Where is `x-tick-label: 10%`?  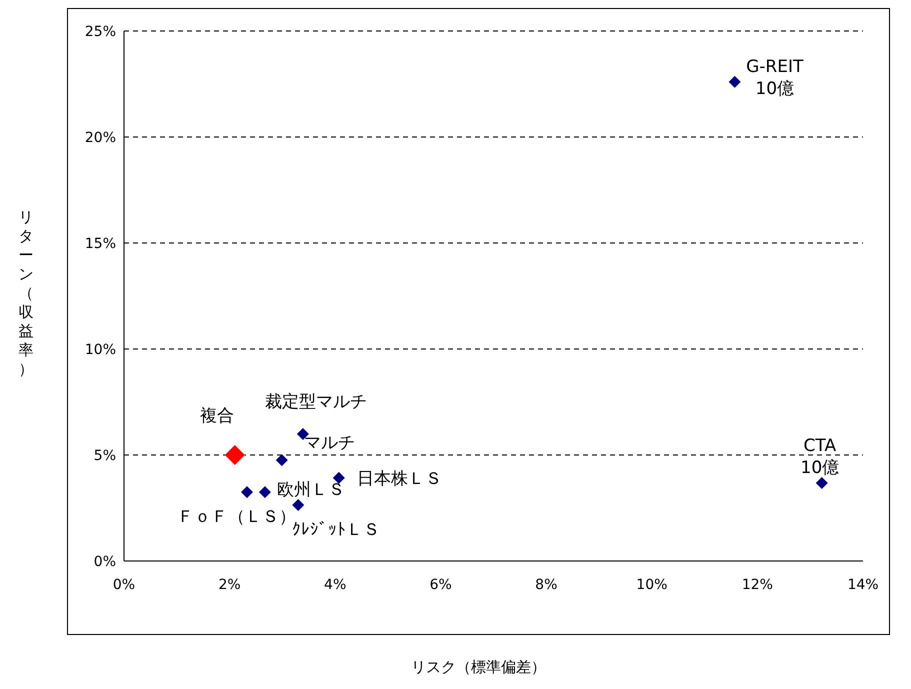 x-tick-label: 10% is located at coordinates (652, 584).